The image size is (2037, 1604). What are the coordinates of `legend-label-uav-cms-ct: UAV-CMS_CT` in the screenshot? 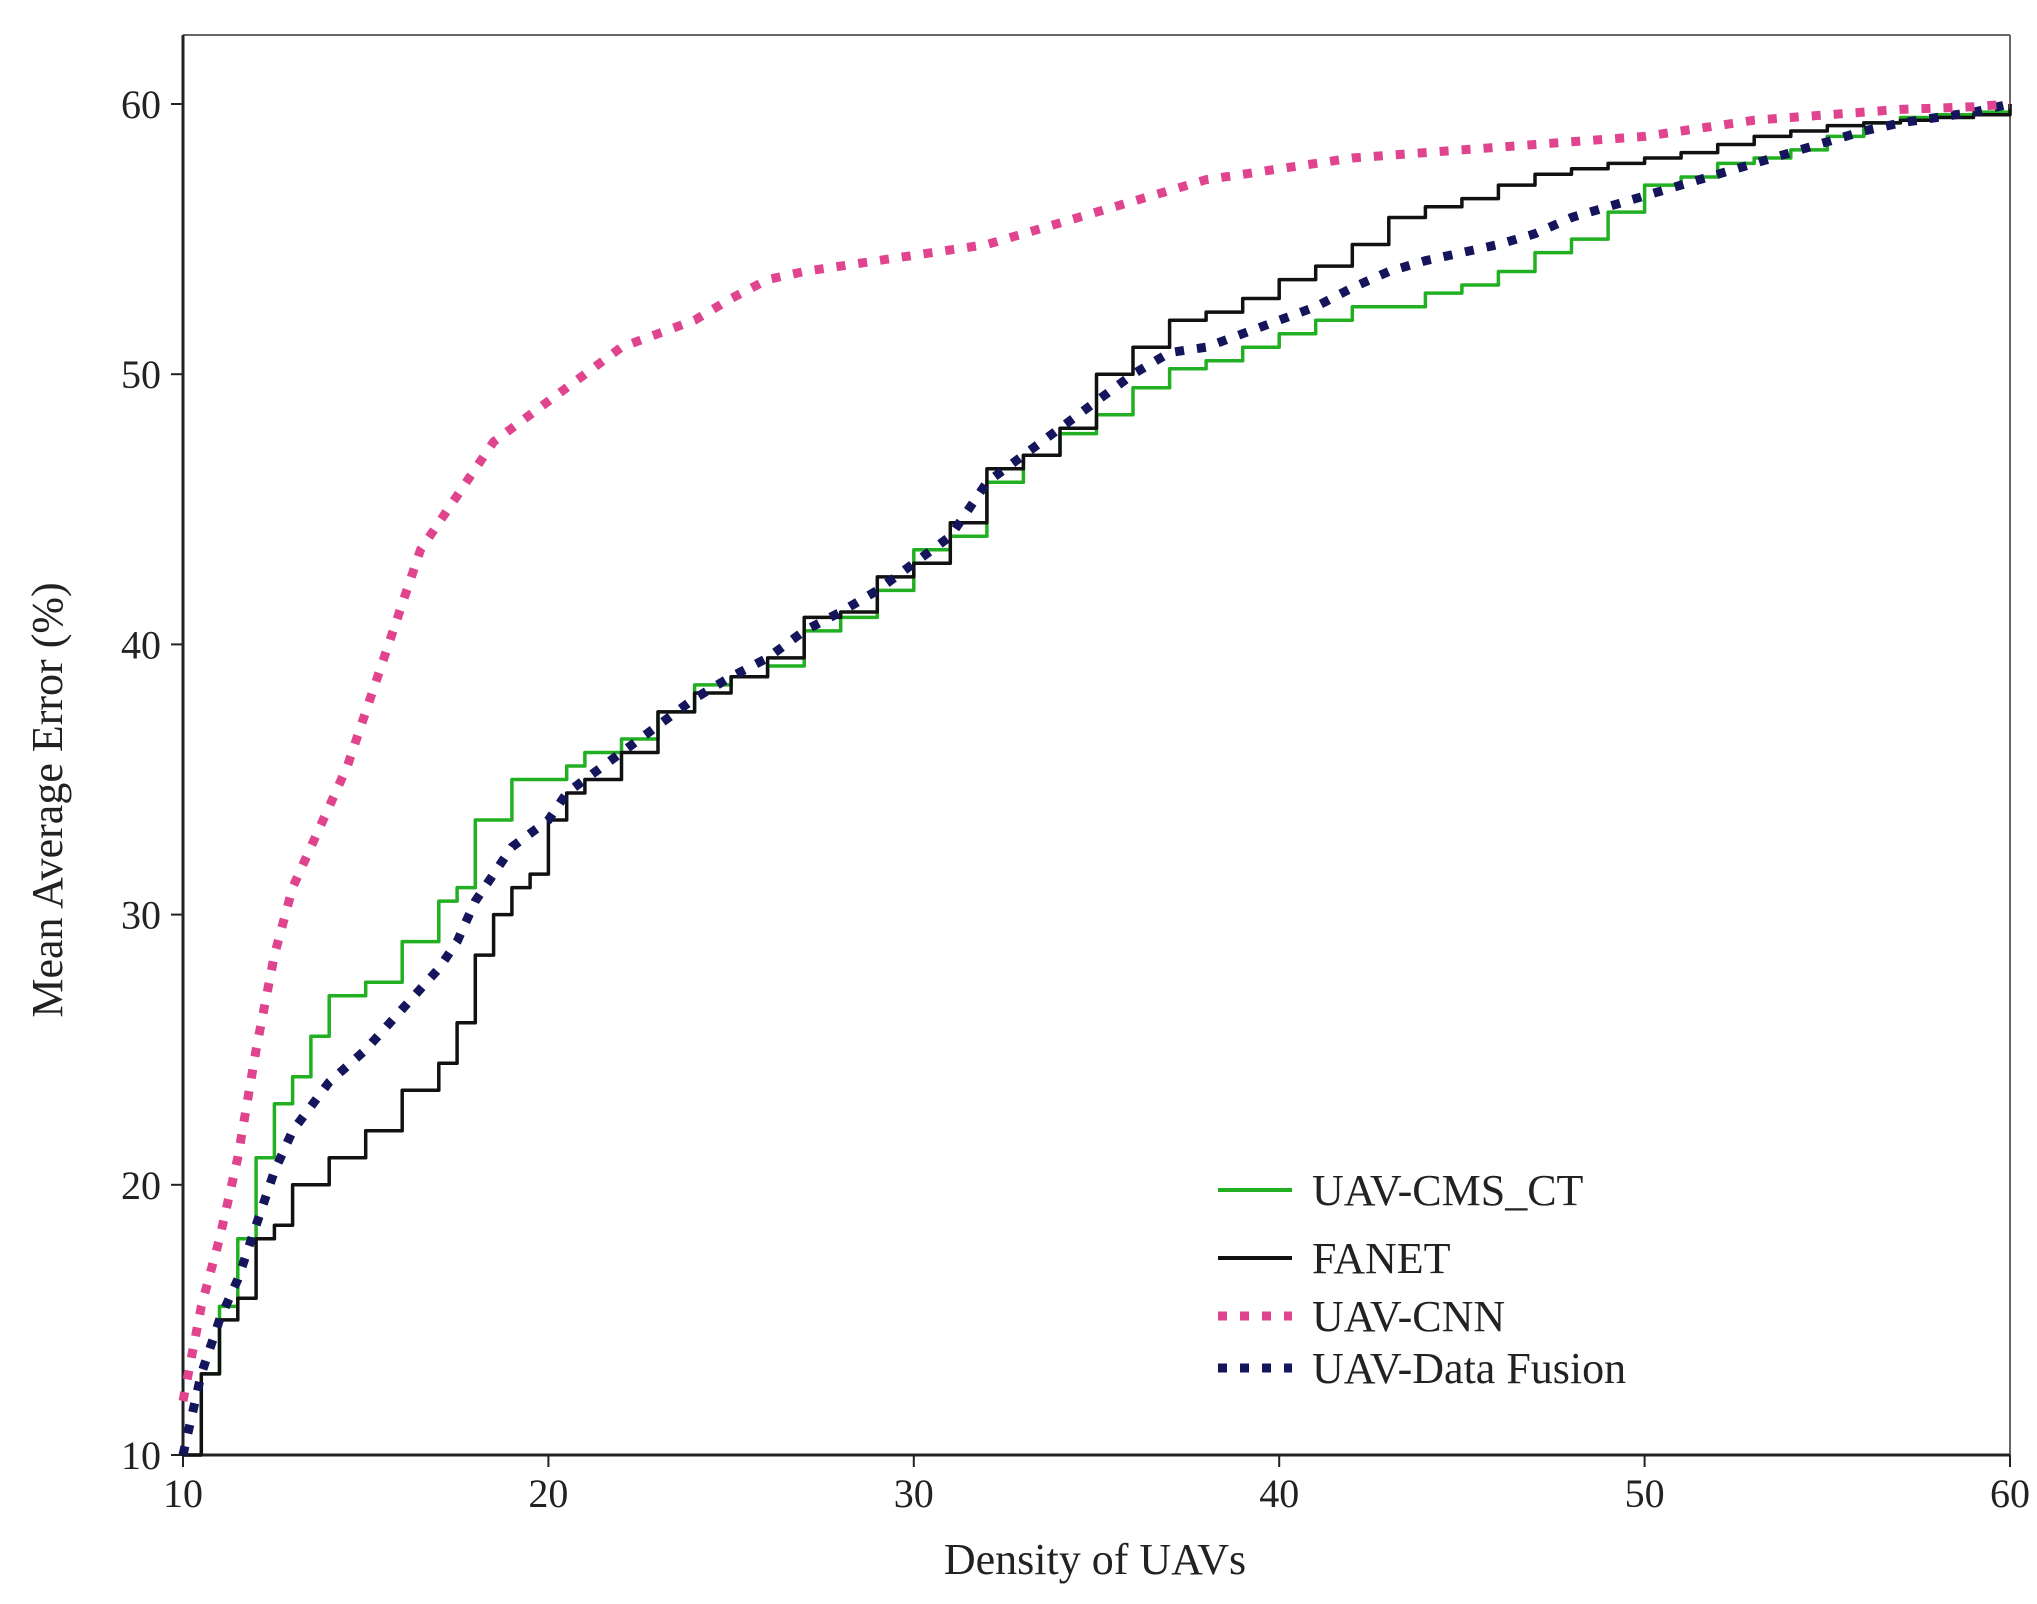 It's located at (1448, 1190).